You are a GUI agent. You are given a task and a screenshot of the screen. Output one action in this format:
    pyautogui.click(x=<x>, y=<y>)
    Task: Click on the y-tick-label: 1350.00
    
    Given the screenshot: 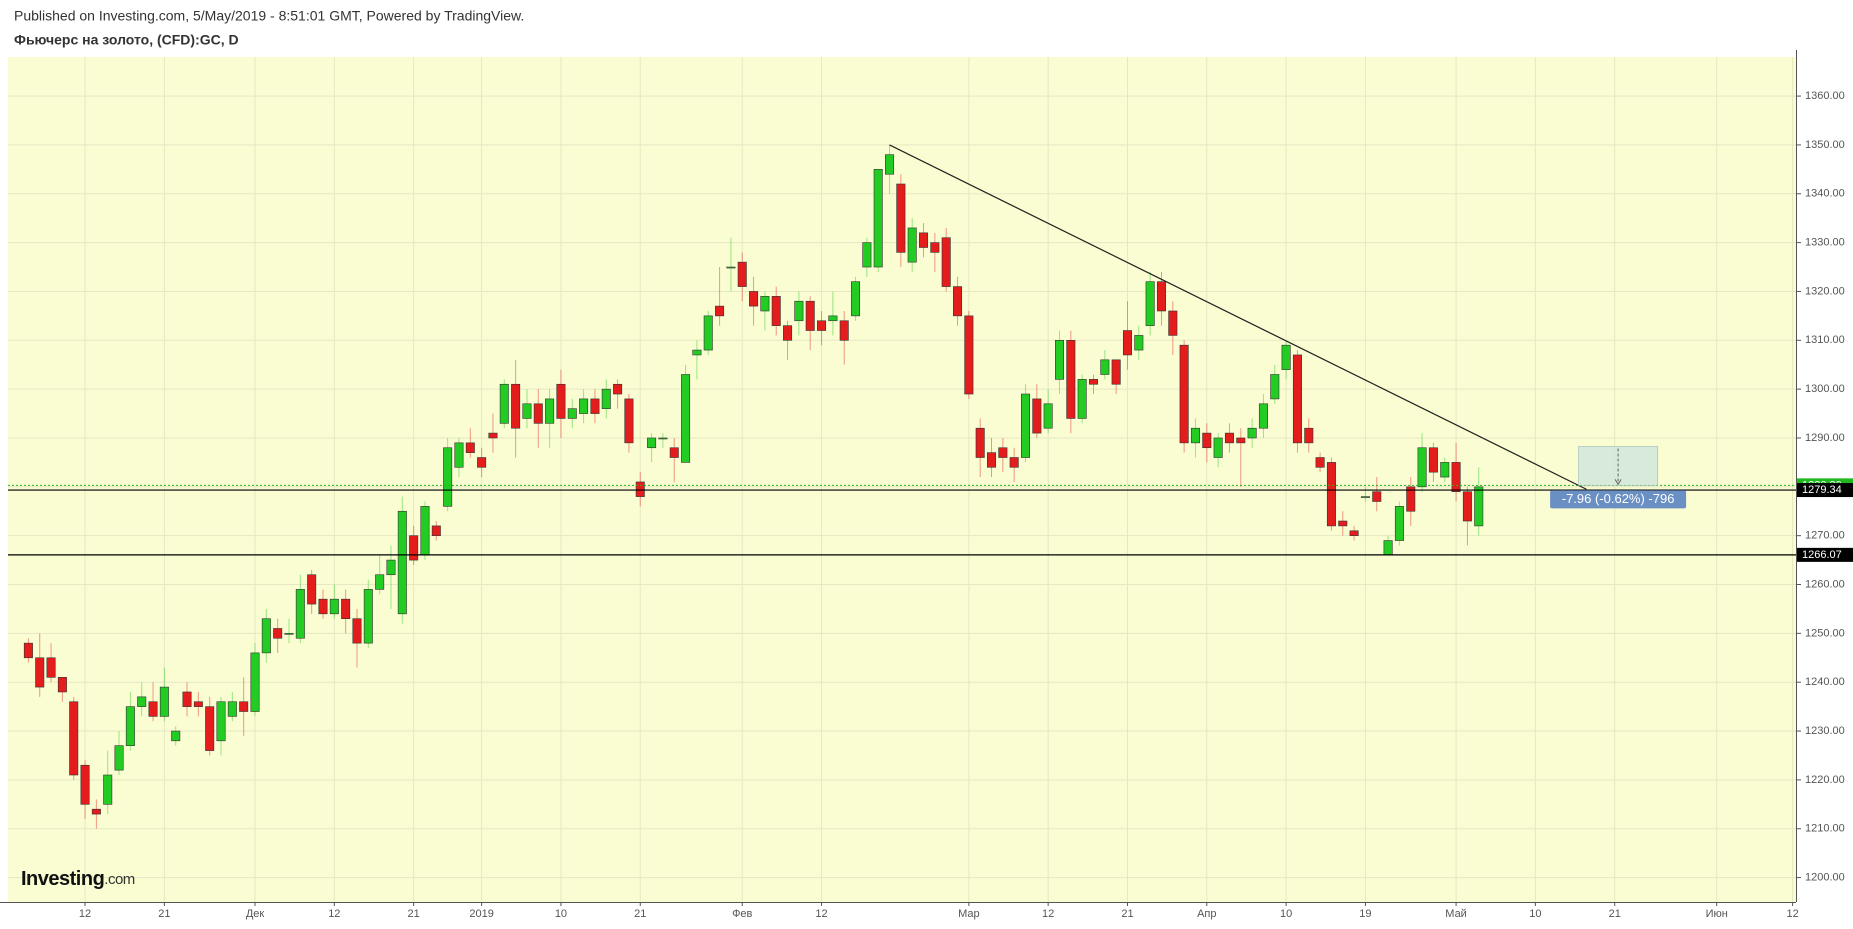 What is the action you would take?
    pyautogui.click(x=1825, y=145)
    